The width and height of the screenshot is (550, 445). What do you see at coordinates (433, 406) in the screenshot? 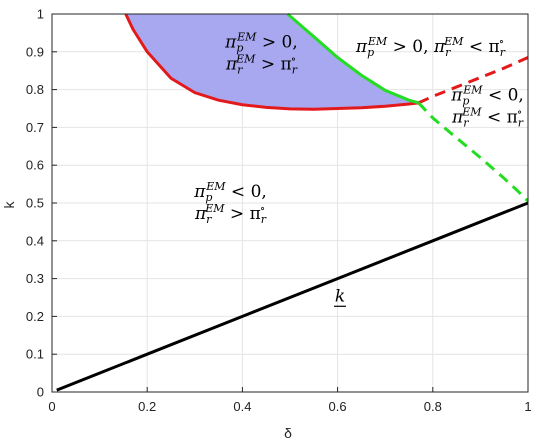
I see `x-tick-label: 0.8` at bounding box center [433, 406].